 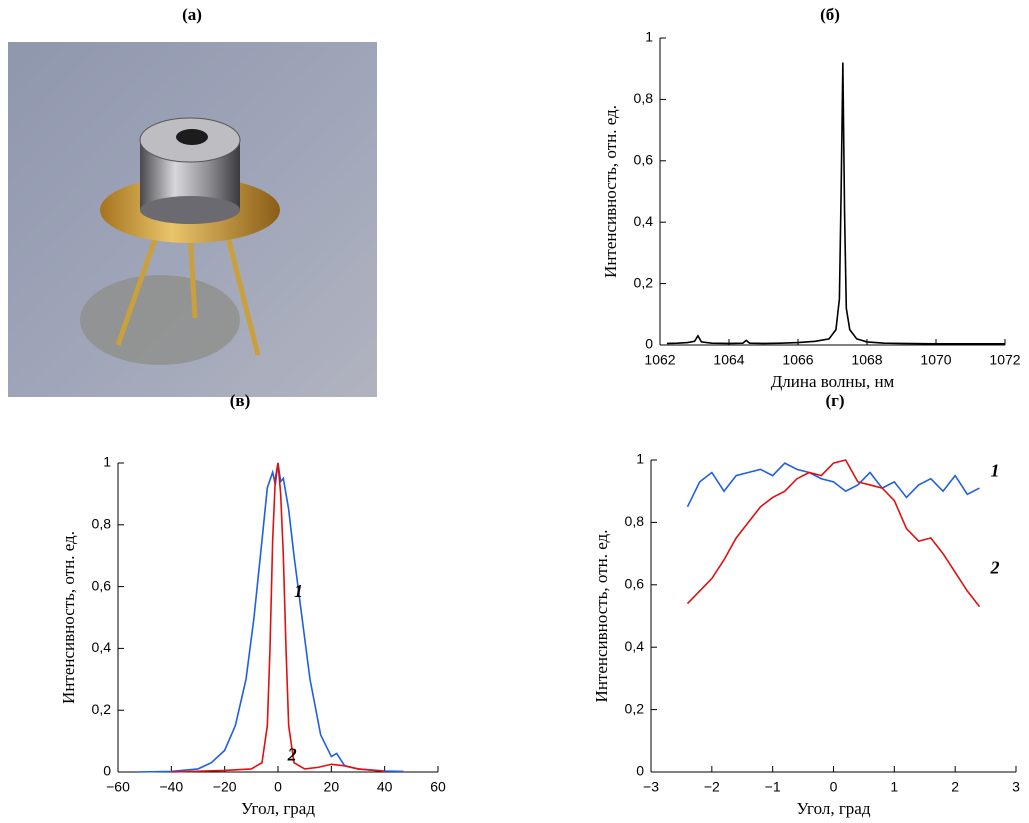 What do you see at coordinates (438, 787) in the screenshot?
I see `x-tick-label: 60` at bounding box center [438, 787].